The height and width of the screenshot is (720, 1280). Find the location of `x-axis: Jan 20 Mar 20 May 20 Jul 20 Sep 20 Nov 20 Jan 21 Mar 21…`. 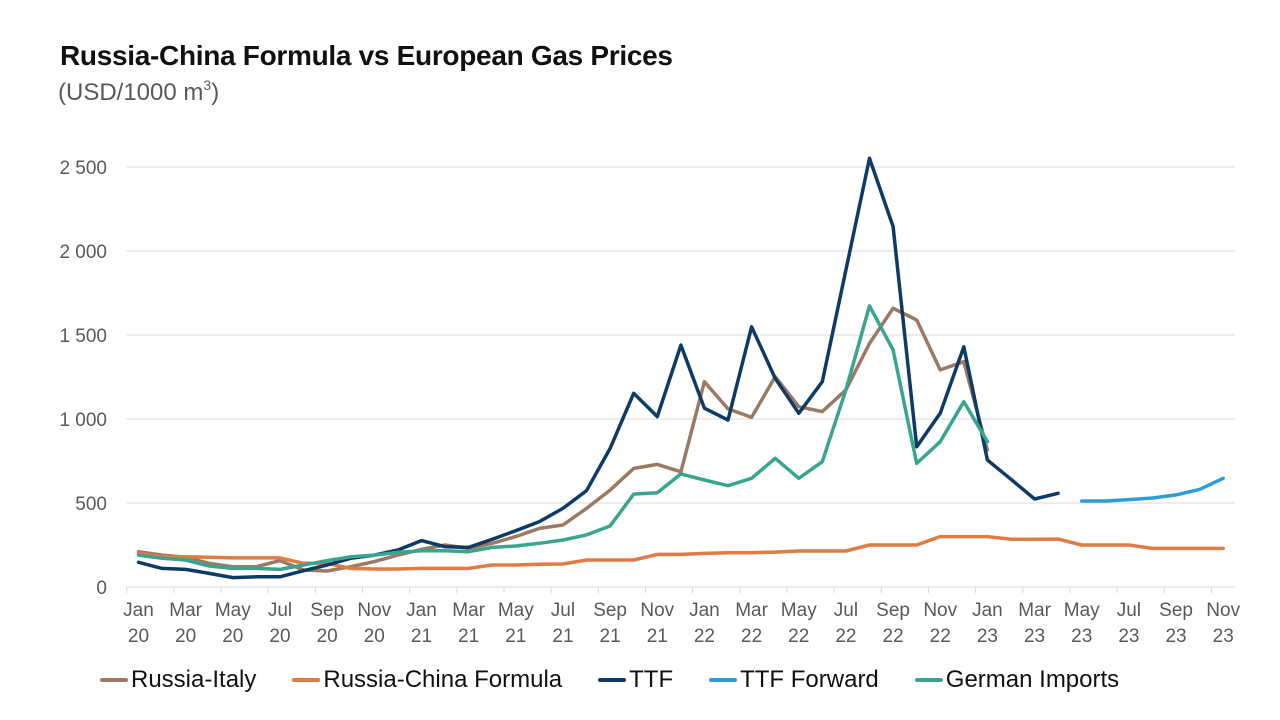

x-axis: Jan 20 Mar 20 May 20 Jul 20 Sep 20 Nov 20 Jan 21 Mar 21… is located at coordinates (682, 617).